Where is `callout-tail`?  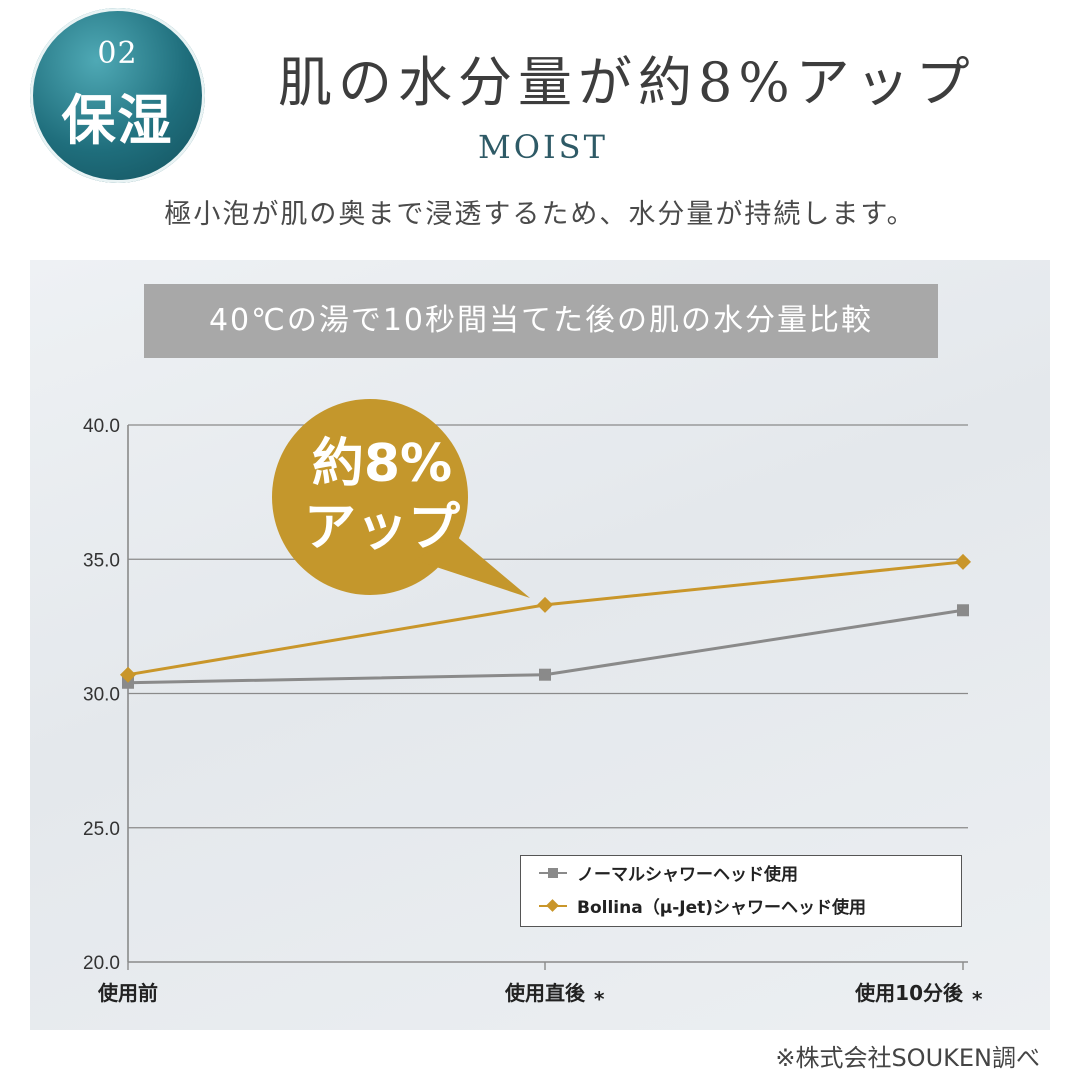
callout-tail is located at coordinates (472, 566).